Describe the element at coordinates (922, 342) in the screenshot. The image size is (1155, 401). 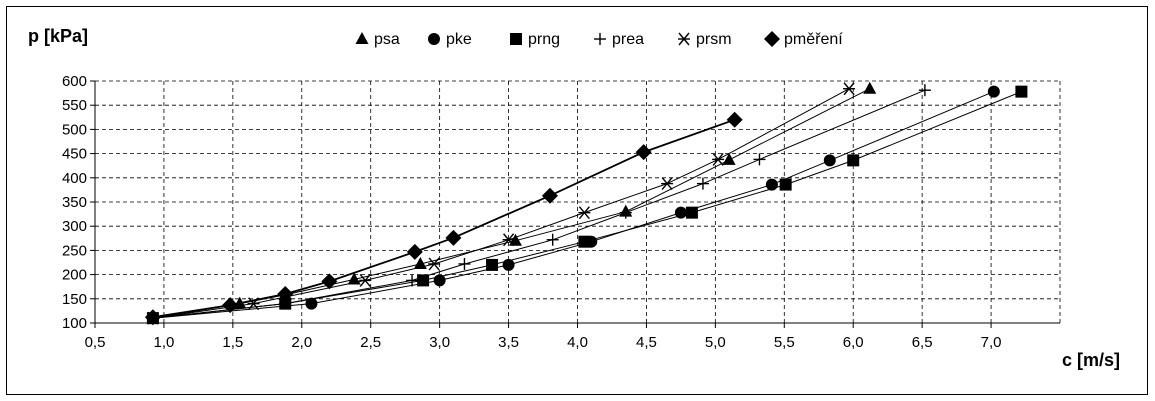
I see `x-tick-label: 6,5` at that location.